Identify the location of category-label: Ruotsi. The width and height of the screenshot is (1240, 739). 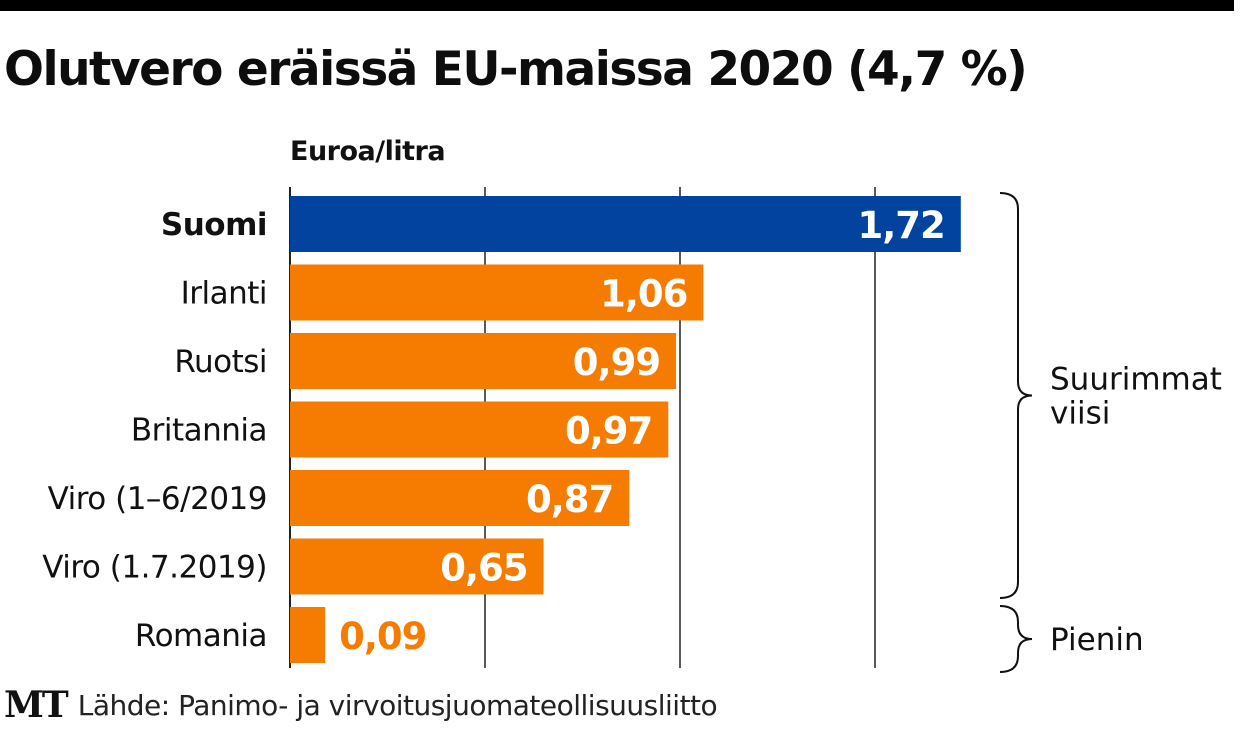
(220, 362).